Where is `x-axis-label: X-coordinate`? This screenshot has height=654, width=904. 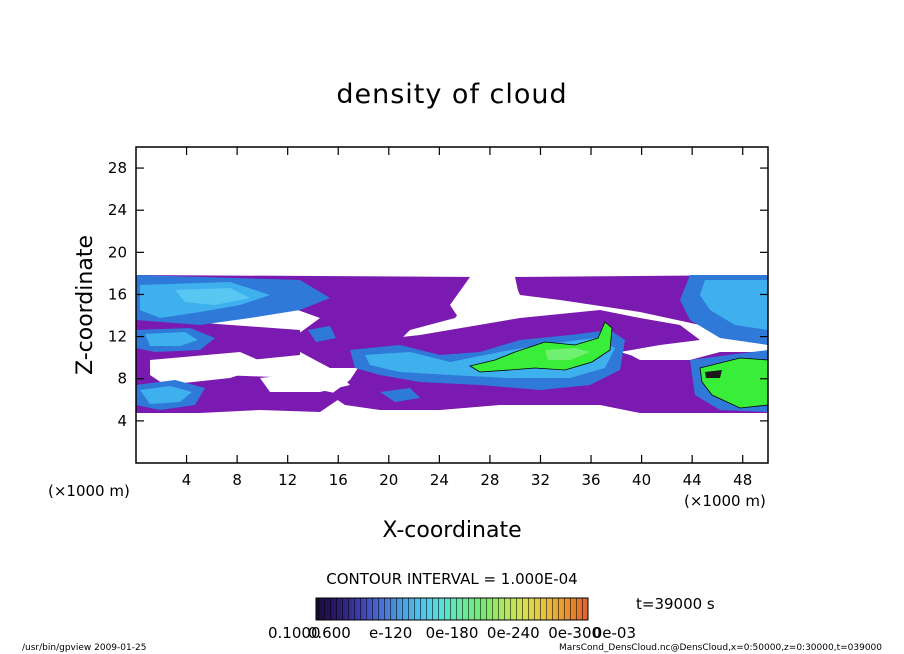 x-axis-label: X-coordinate is located at coordinates (451, 530).